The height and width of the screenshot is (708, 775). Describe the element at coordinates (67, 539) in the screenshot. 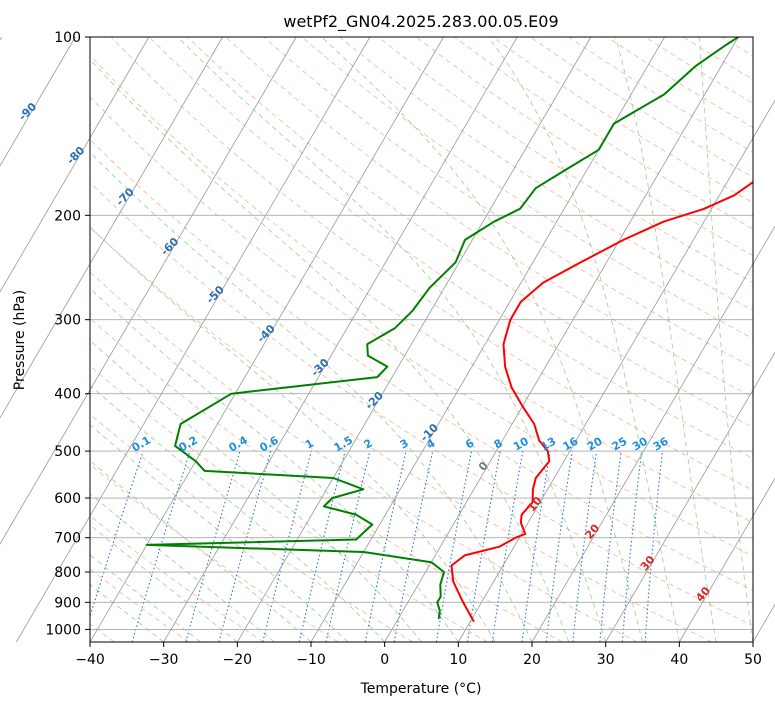

I see `y-tick-label: 700` at that location.